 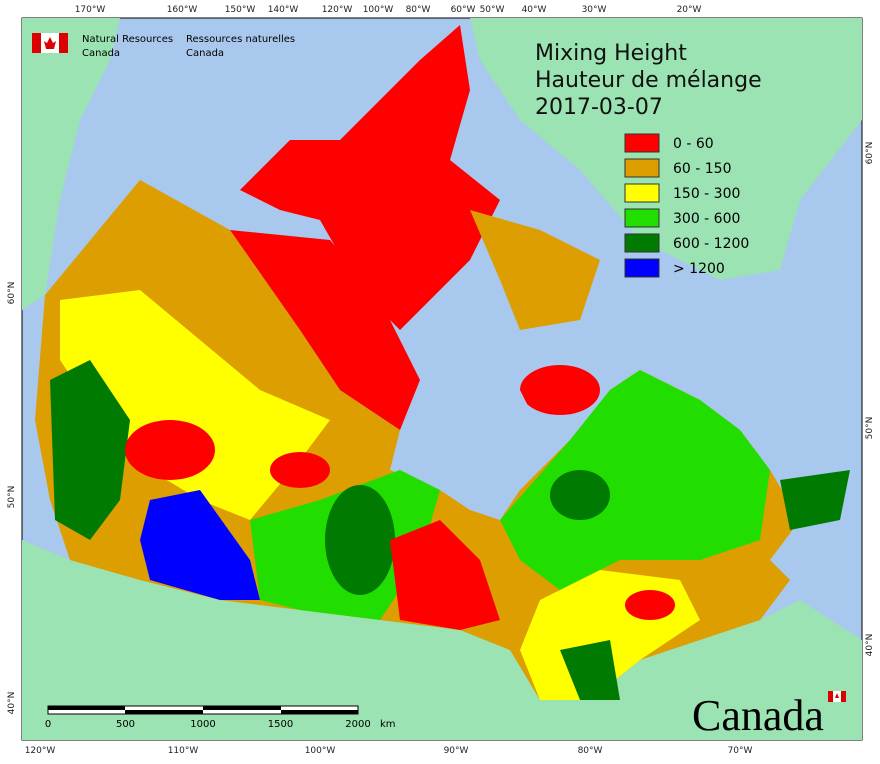 What do you see at coordinates (203, 710) in the screenshot?
I see `scale-bar` at bounding box center [203, 710].